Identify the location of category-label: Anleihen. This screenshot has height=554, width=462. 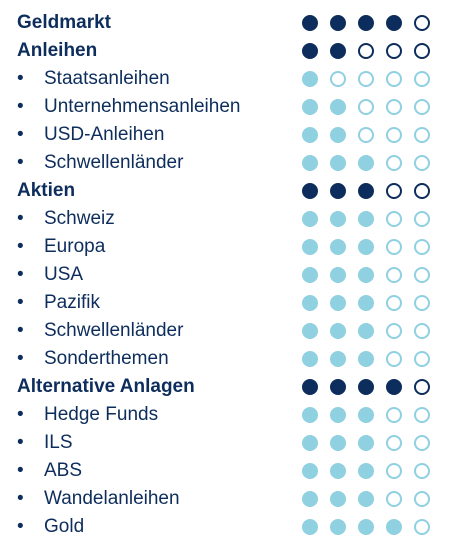
(57, 50).